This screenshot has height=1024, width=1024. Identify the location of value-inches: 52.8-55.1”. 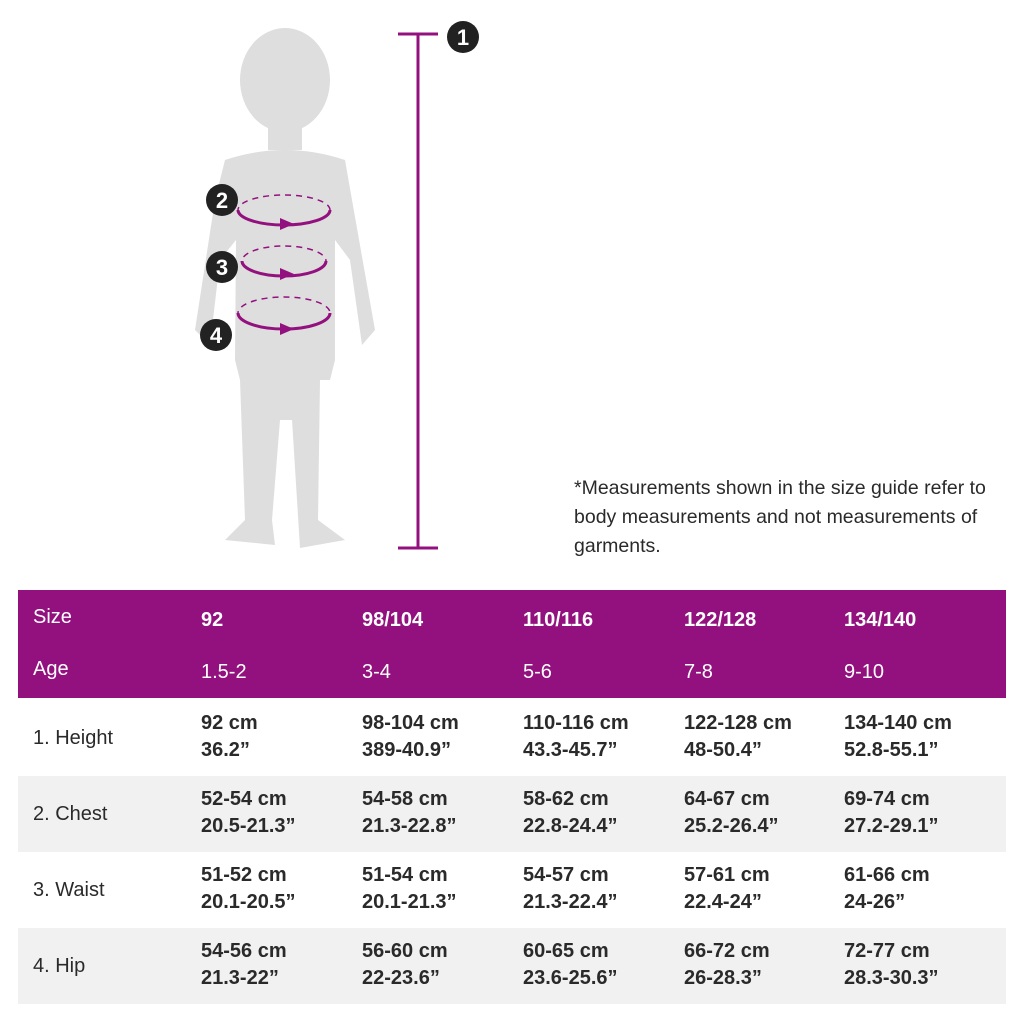
(891, 750).